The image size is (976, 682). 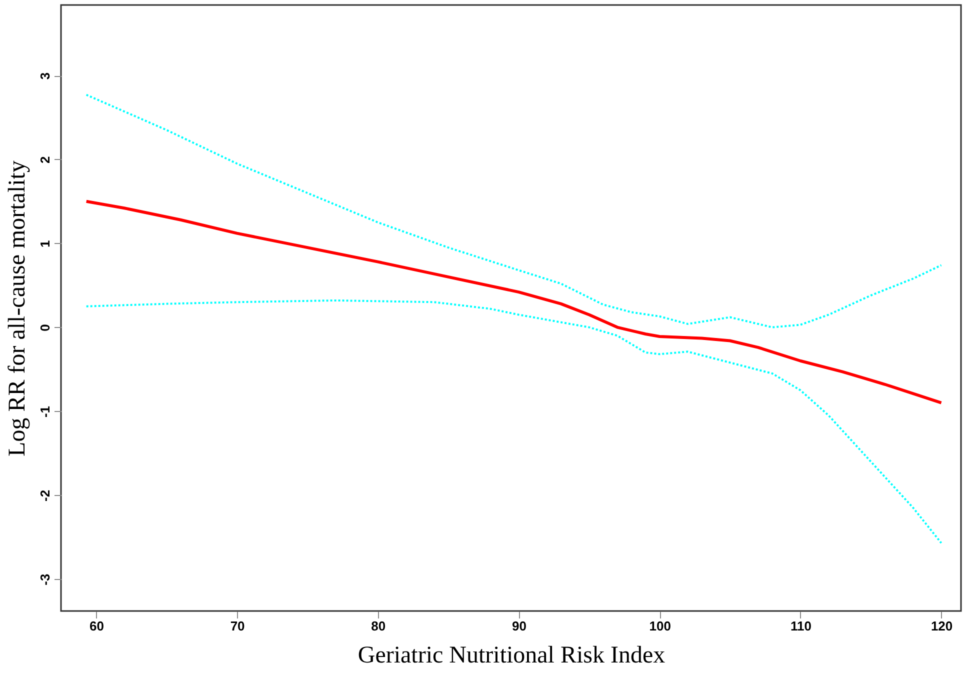 What do you see at coordinates (941, 626) in the screenshot?
I see `x-tick-label: 120` at bounding box center [941, 626].